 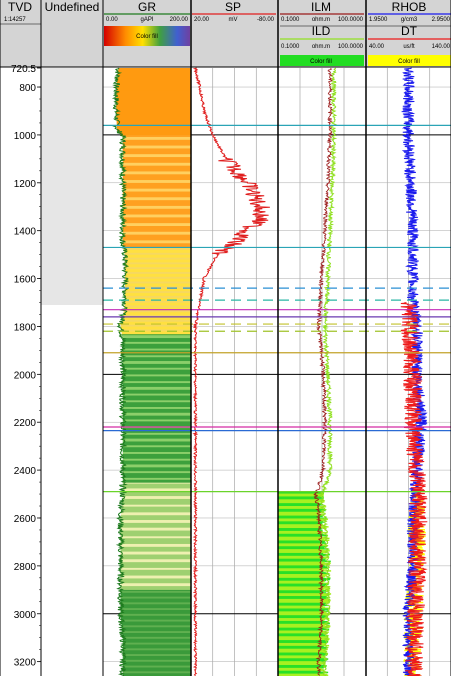 What do you see at coordinates (290, 20) in the screenshot?
I see `ilm-min: 0.1000` at bounding box center [290, 20].